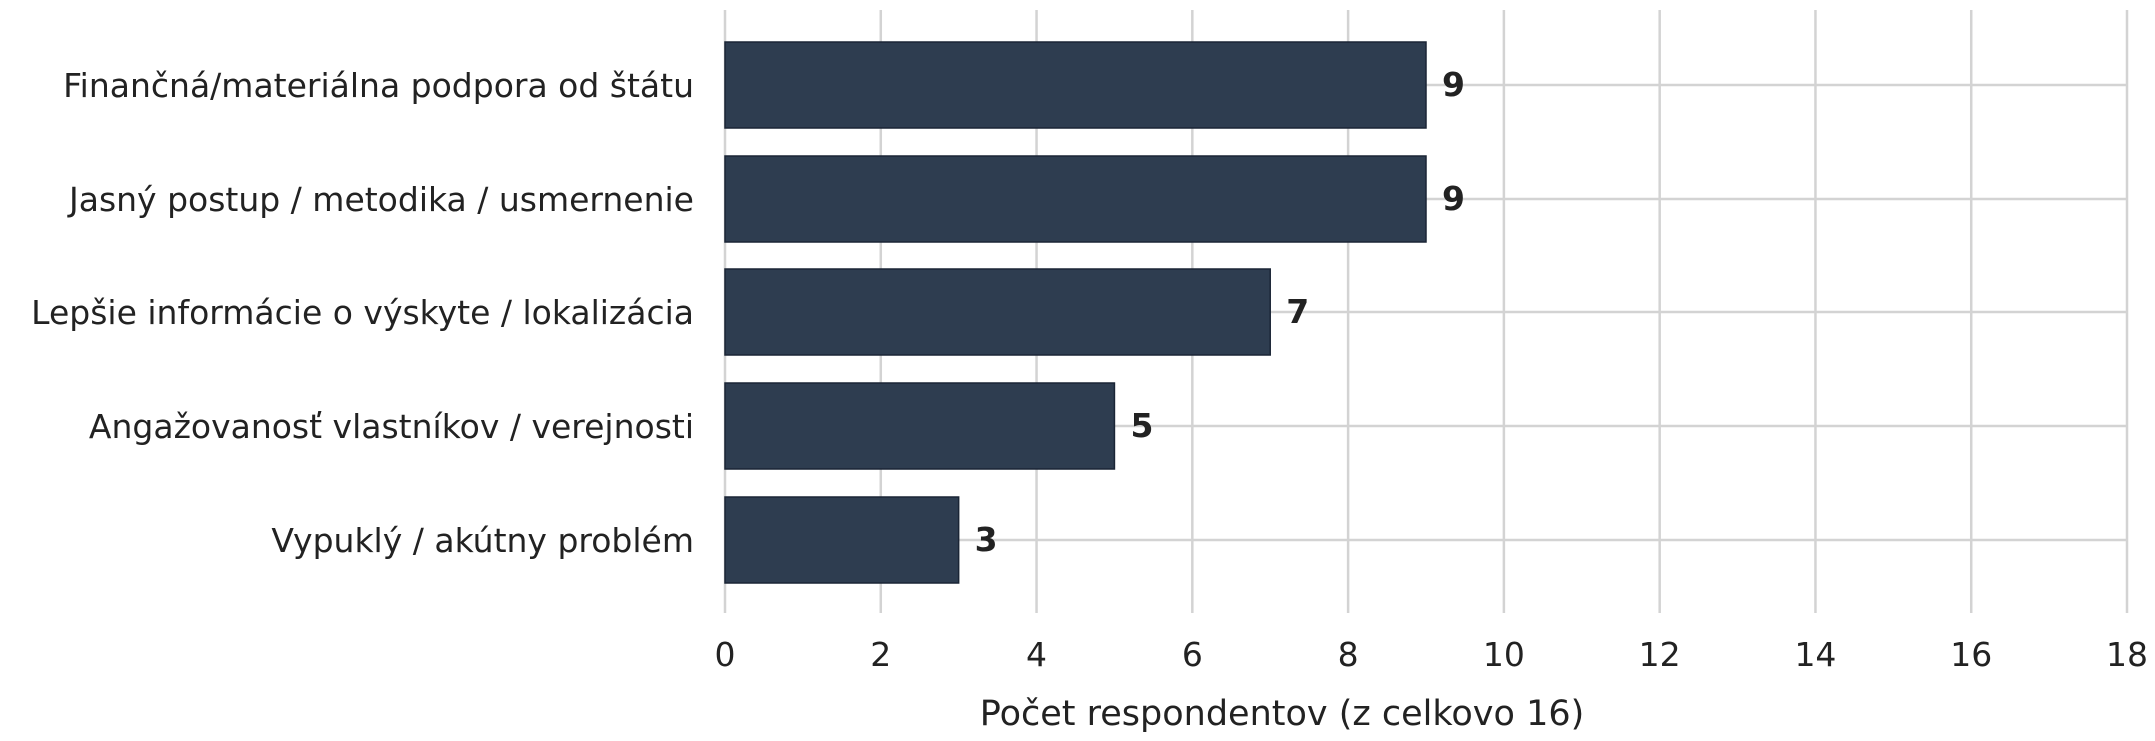  I want to click on x-tick-label: 10, so click(1504, 654).